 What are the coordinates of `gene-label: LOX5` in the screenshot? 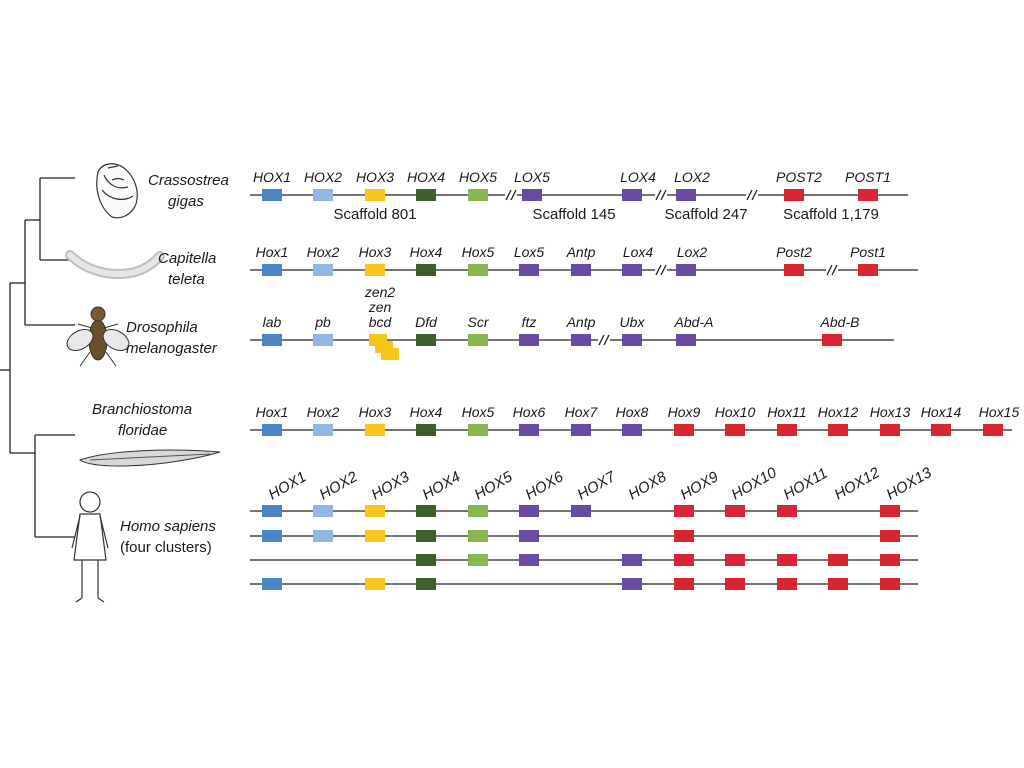 It's located at (532, 177).